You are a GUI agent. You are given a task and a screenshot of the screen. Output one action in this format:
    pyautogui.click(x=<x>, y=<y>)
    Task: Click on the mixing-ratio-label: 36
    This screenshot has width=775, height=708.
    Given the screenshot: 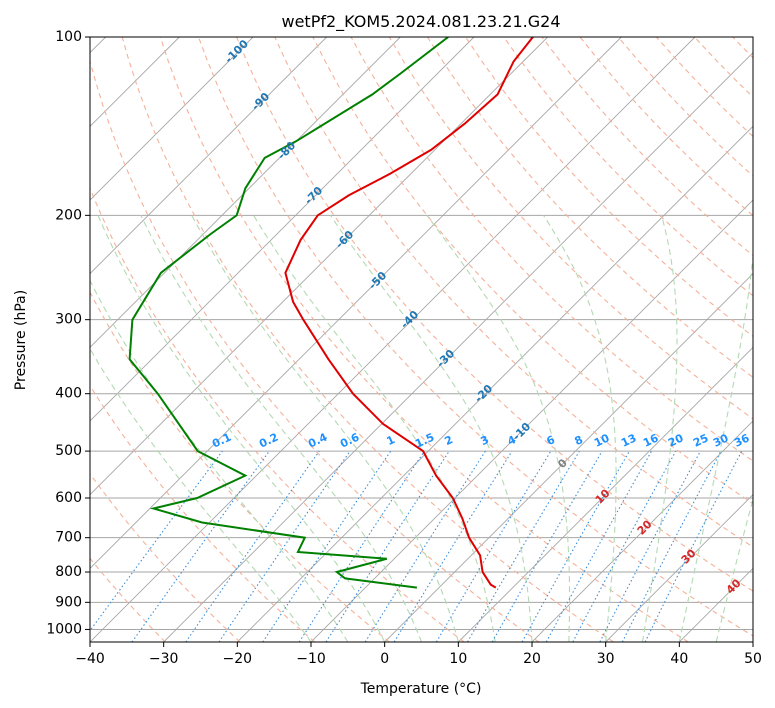 What is the action you would take?
    pyautogui.click(x=742, y=440)
    